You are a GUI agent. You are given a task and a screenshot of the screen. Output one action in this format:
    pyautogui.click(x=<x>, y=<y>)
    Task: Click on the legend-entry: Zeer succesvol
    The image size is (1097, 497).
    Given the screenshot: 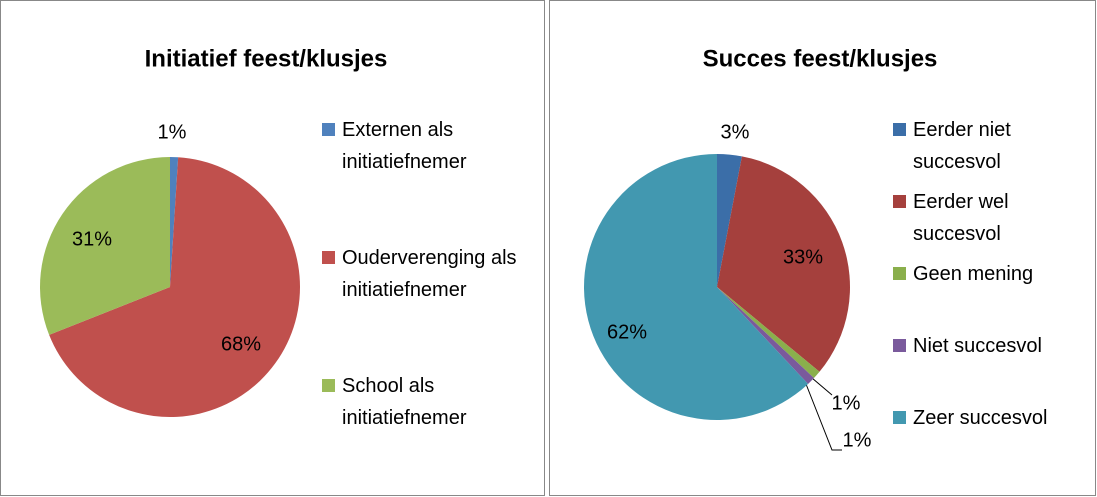 What is the action you would take?
    pyautogui.click(x=988, y=418)
    